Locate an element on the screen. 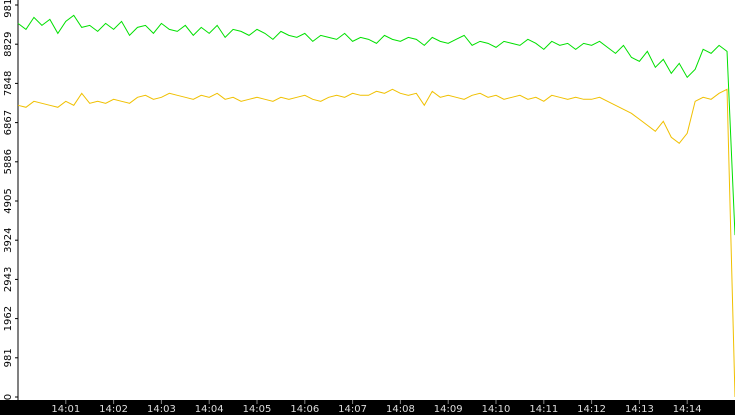 This screenshot has width=735, height=415. y-tick-label: 9810 is located at coordinates (8, 9).